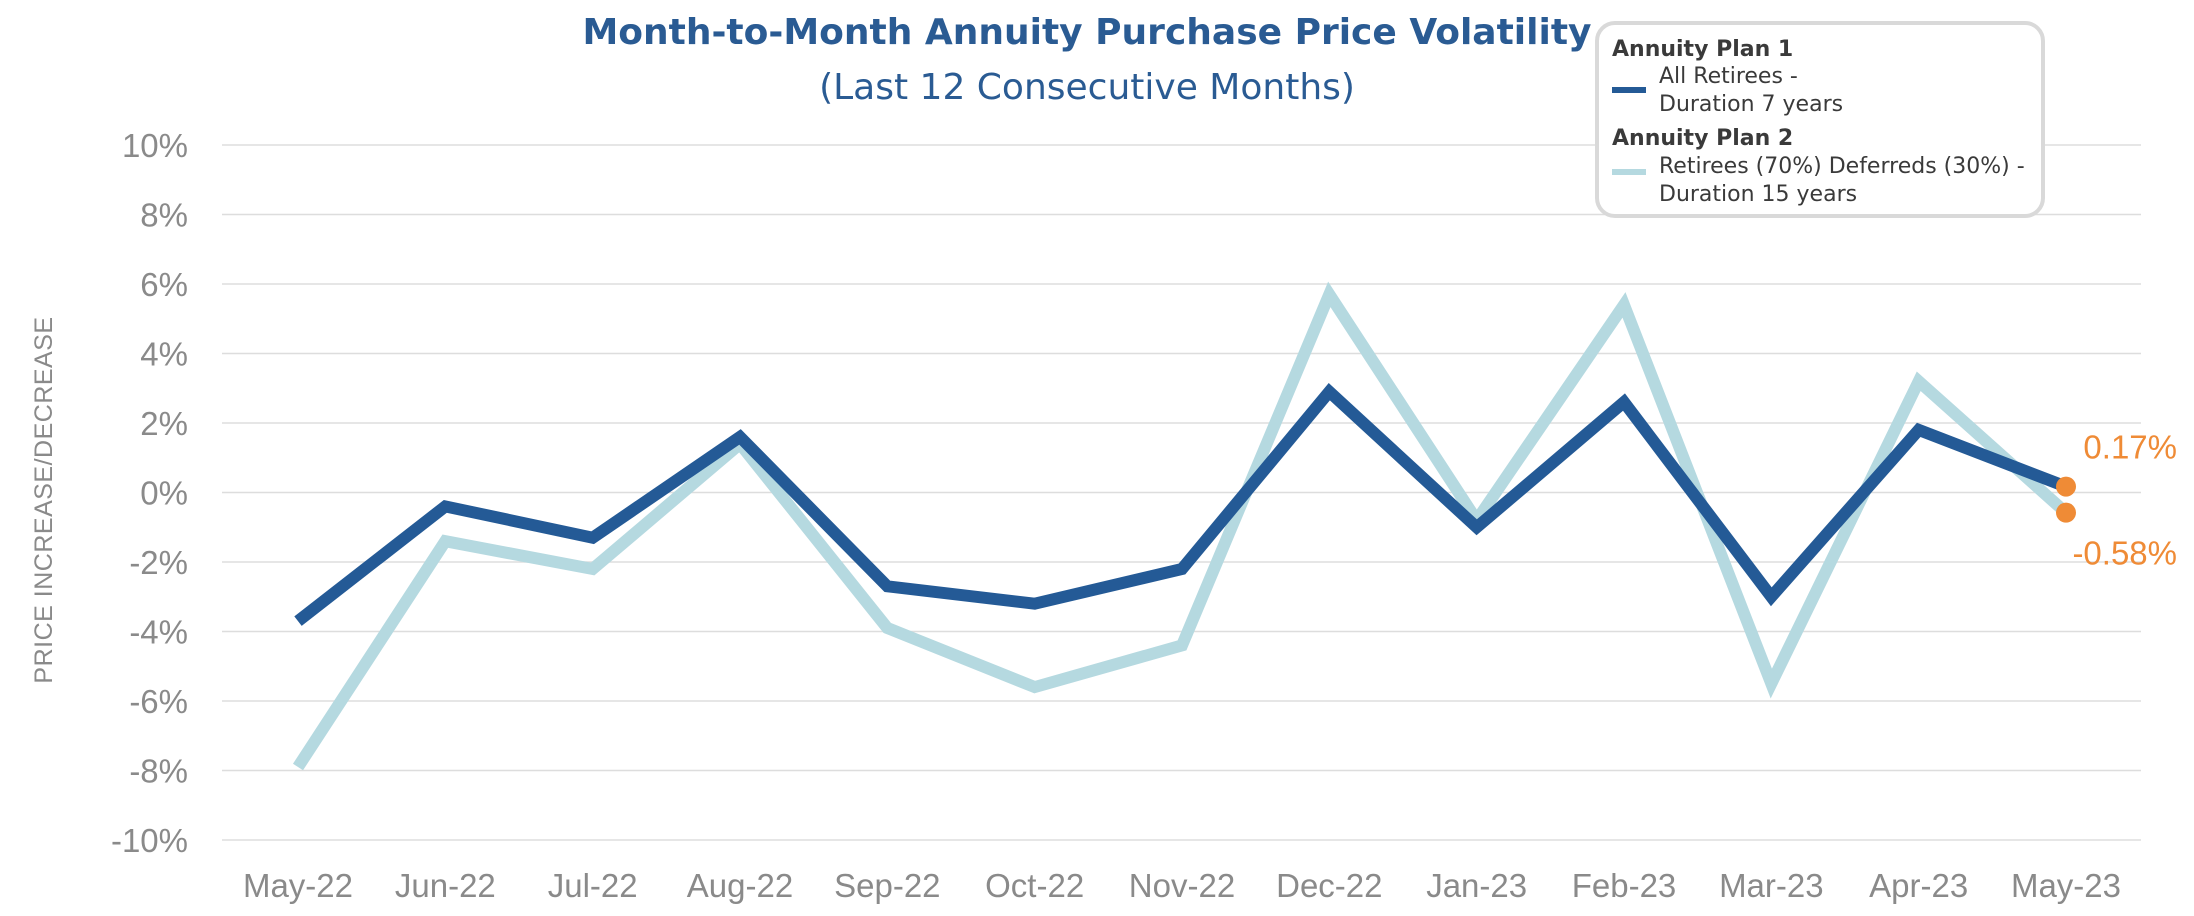 This screenshot has height=916, width=2194. I want to click on y-tick-label: 4%, so click(164, 354).